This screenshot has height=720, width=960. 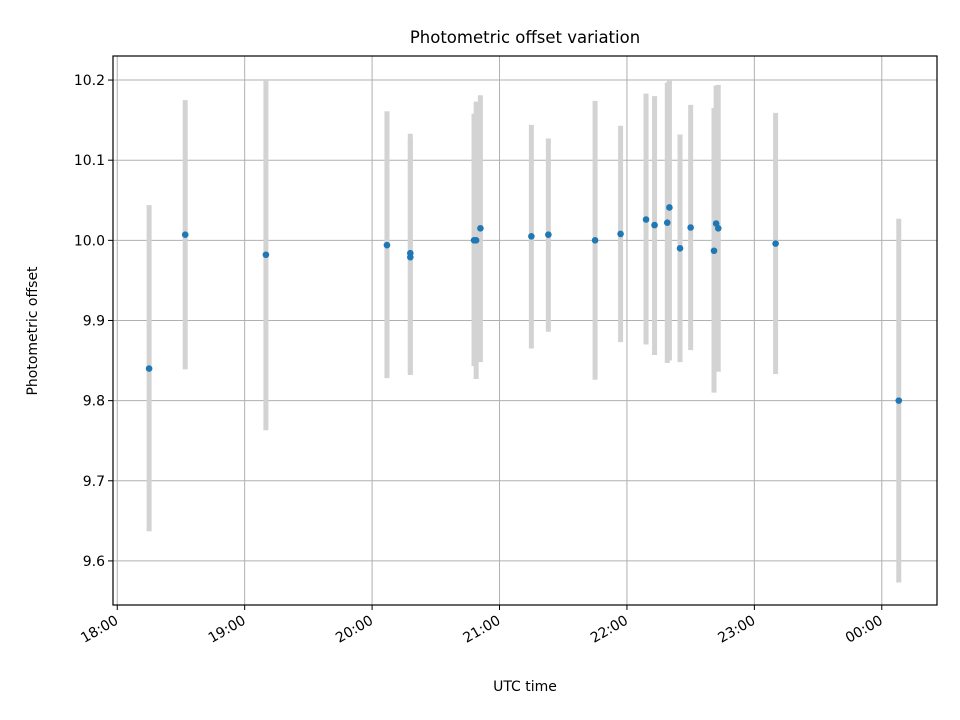 I want to click on x-tick-label: 23:00, so click(x=736, y=630).